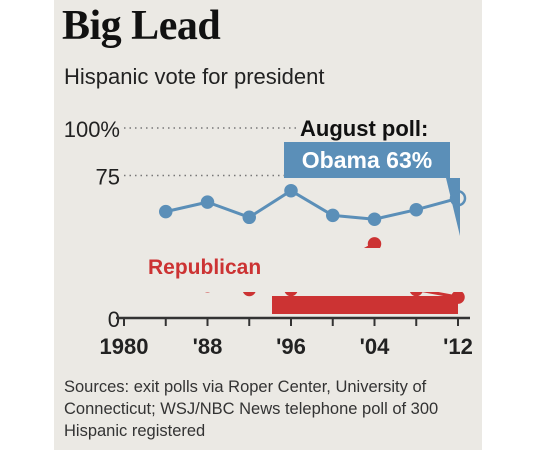  I want to click on x-tick-label: '88, so click(208, 346).